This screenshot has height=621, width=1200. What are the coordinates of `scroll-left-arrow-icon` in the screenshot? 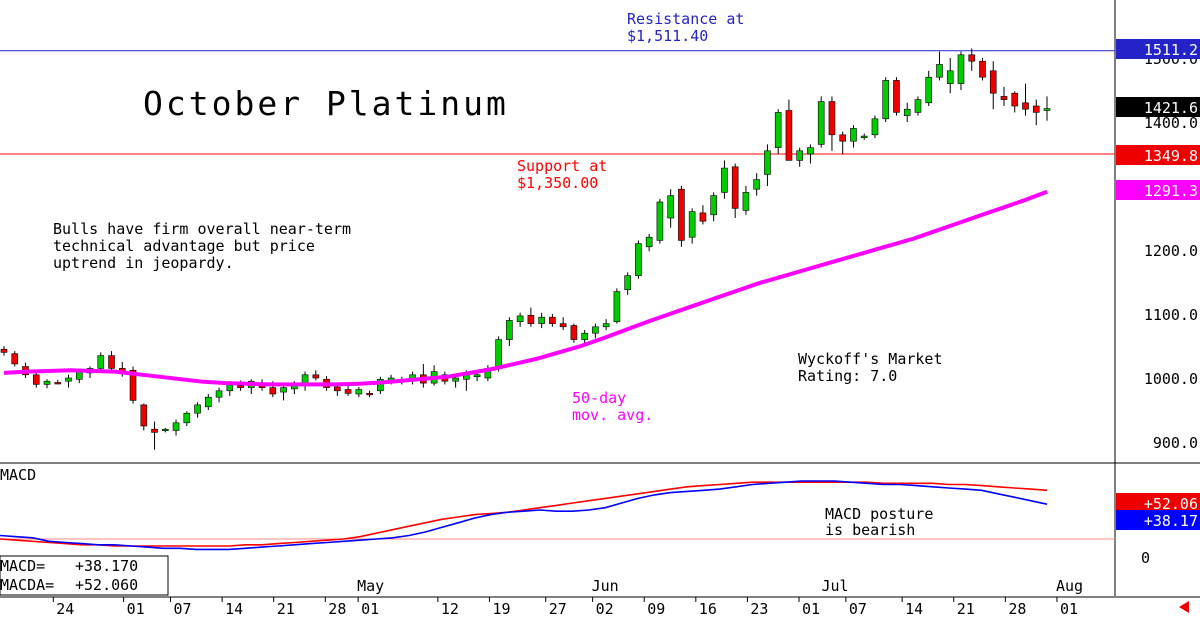 It's located at (1184, 607).